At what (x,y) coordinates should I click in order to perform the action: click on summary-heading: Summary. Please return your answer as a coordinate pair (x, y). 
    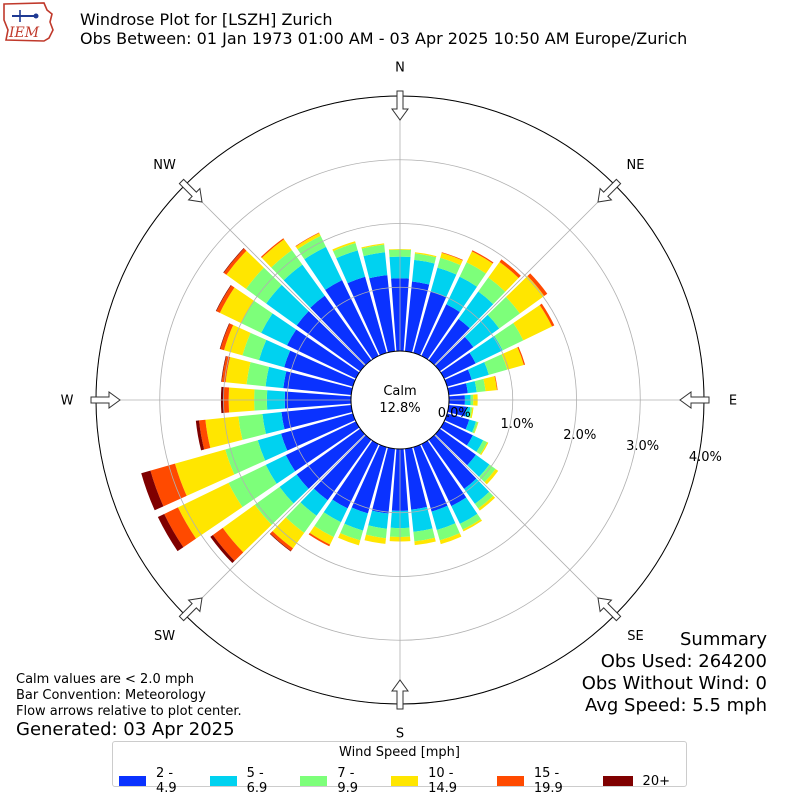
    Looking at the image, I should click on (723, 639).